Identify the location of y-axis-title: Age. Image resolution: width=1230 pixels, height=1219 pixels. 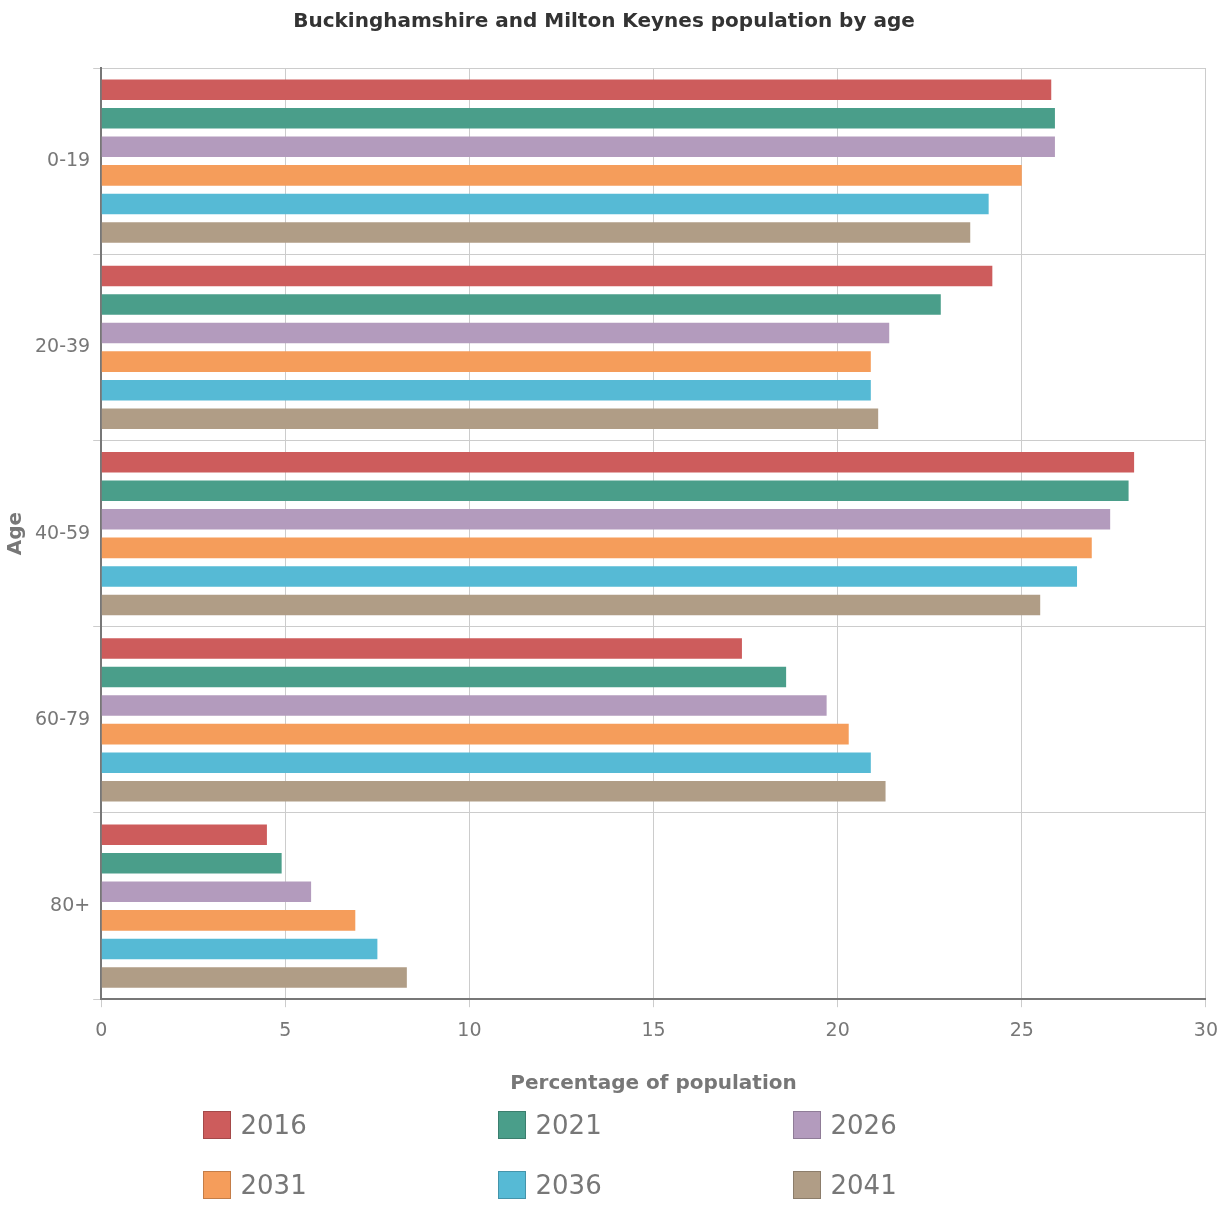
(14, 533).